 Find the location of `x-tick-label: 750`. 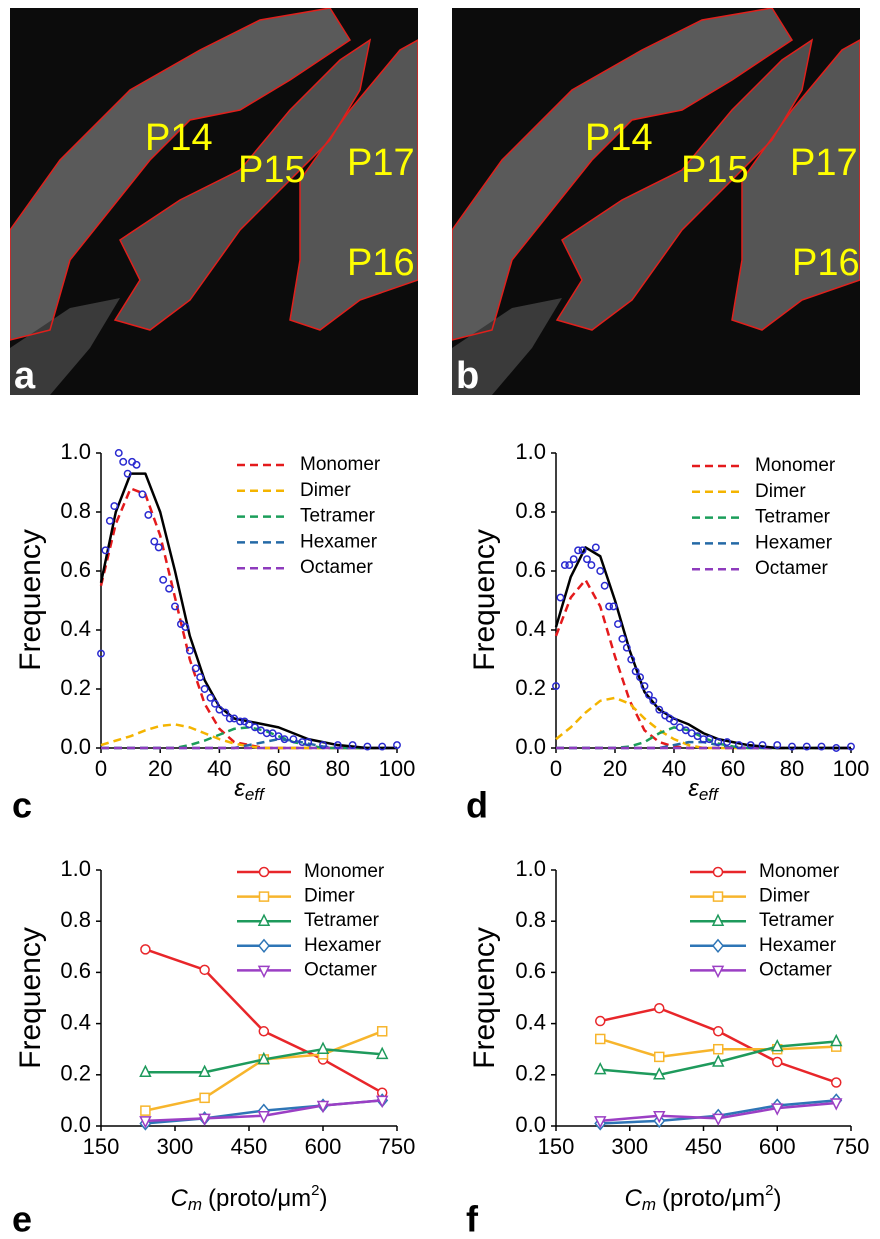

x-tick-label: 750 is located at coordinates (851, 1146).